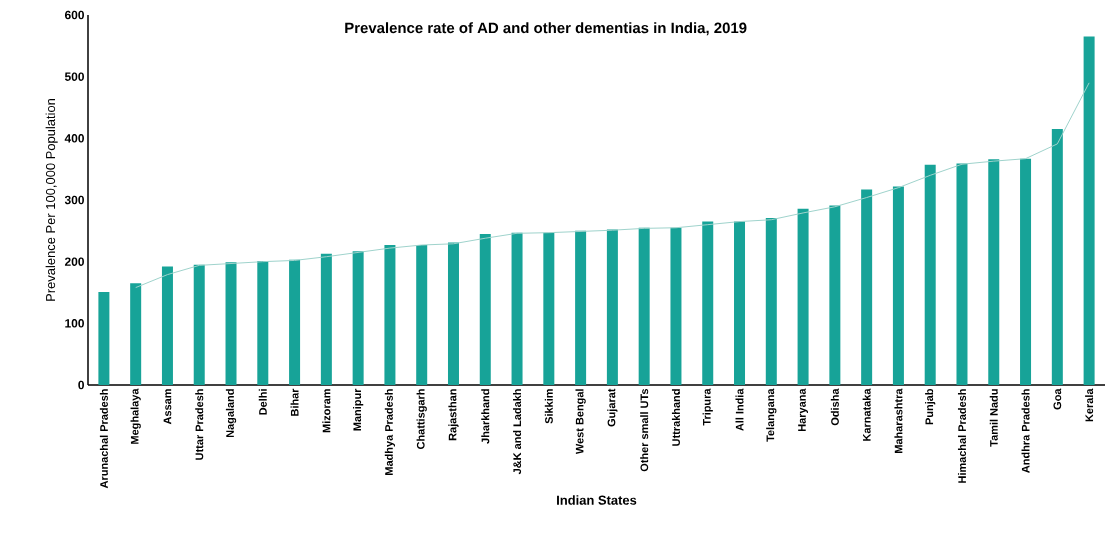  Describe the element at coordinates (231, 413) in the screenshot. I see `x-tick-label: Nagaland` at that location.